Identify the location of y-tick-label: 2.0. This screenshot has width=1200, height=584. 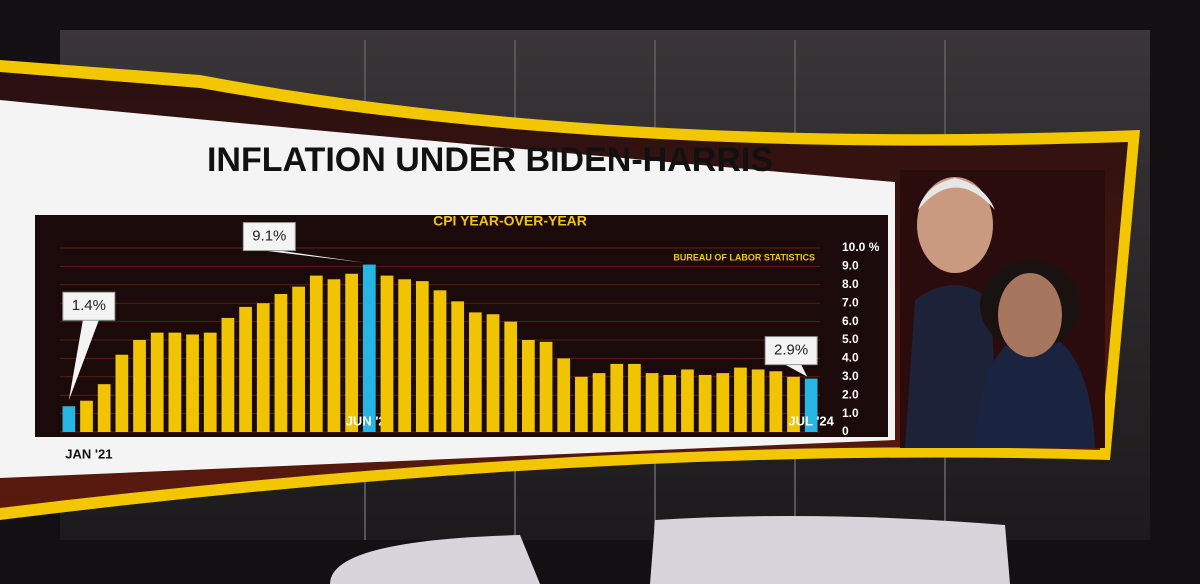
(850, 394).